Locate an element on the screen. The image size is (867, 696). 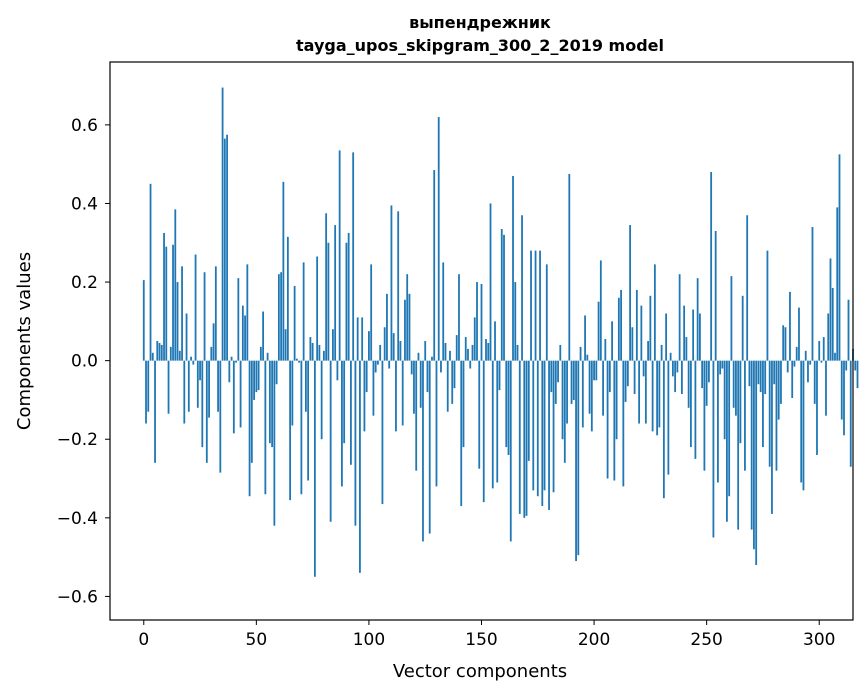
x-tick-label: 50 is located at coordinates (257, 640).